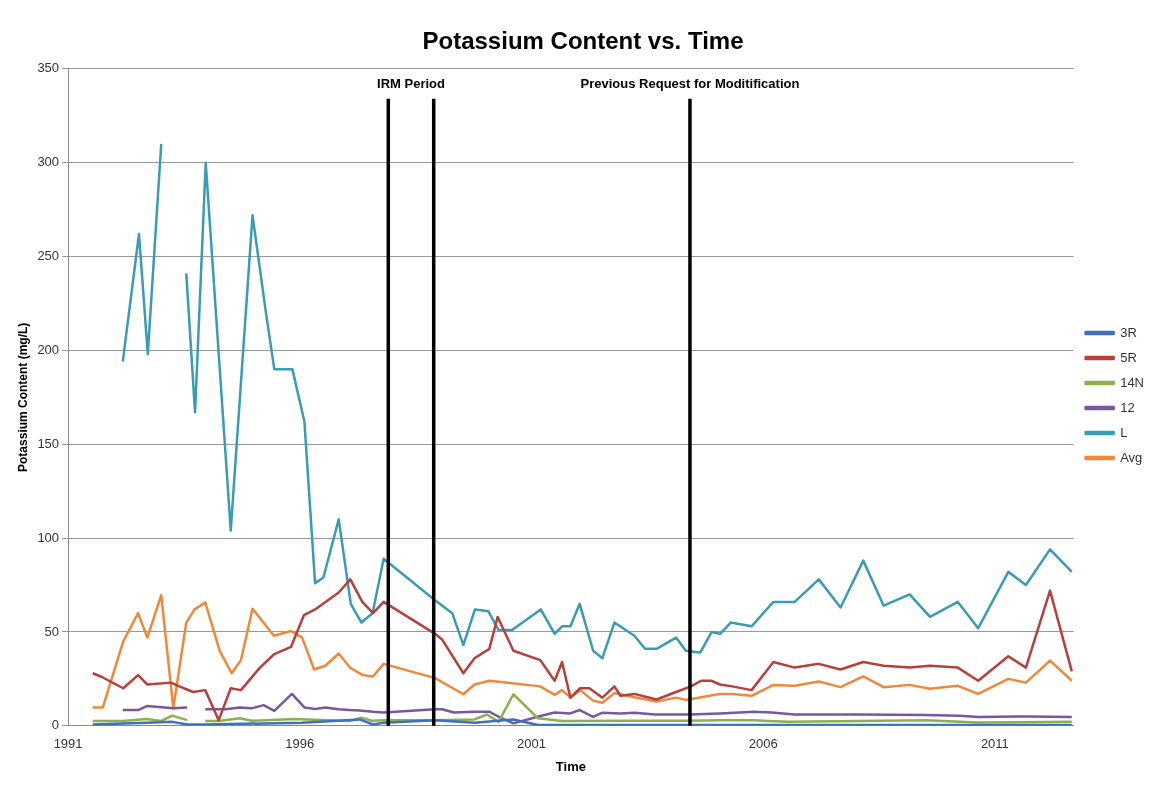  I want to click on y-axis-title: Potassium Content (mg/L), so click(22, 397).